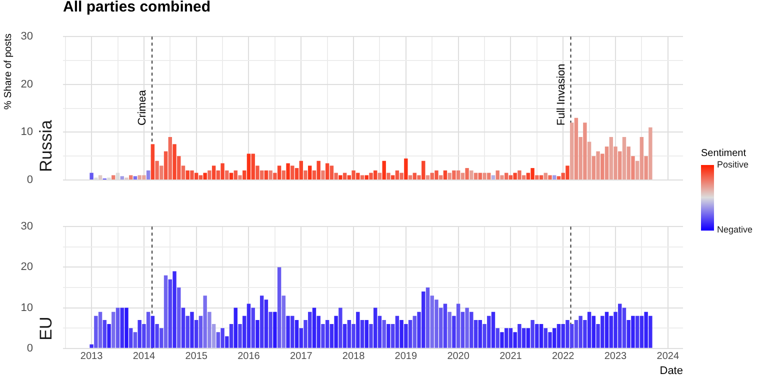 The width and height of the screenshot is (757, 385). I want to click on x-tick-label: 2019, so click(406, 356).